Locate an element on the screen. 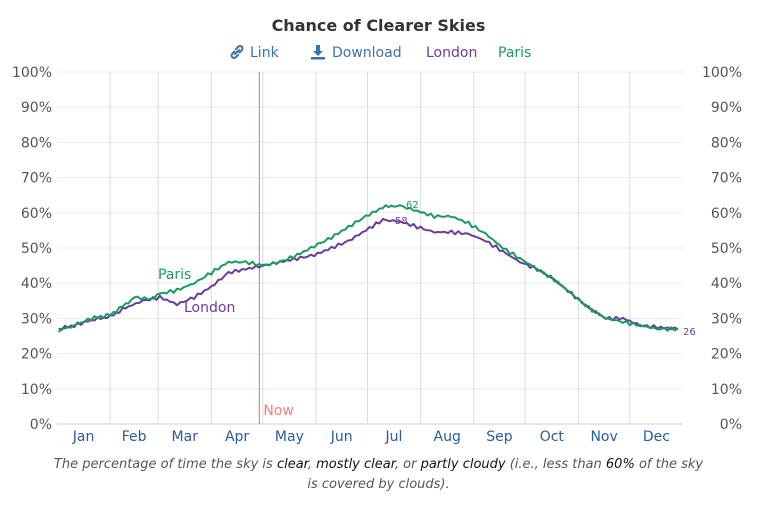 Image resolution: width=757 pixels, height=514 pixels. caption-text: (i.e., less than is located at coordinates (555, 464).